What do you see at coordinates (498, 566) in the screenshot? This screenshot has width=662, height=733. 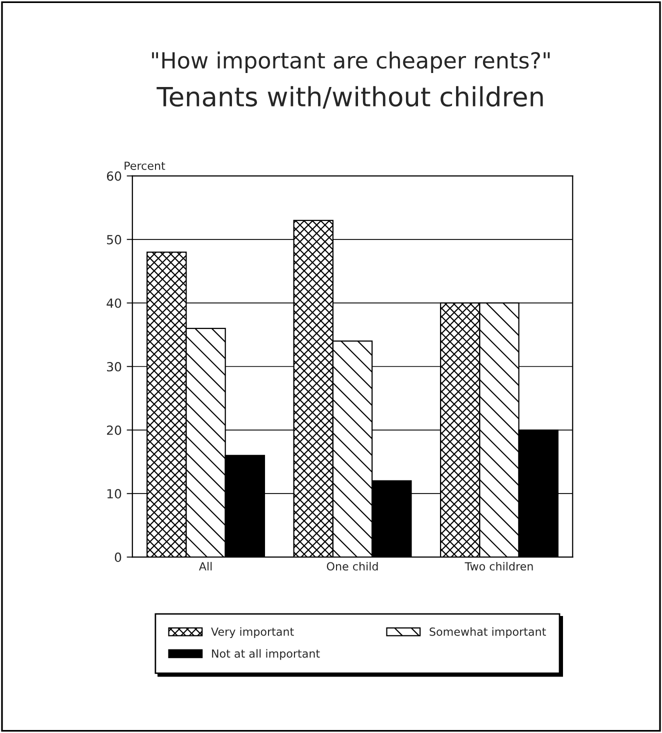 I see `x-tick-label: Two children` at bounding box center [498, 566].